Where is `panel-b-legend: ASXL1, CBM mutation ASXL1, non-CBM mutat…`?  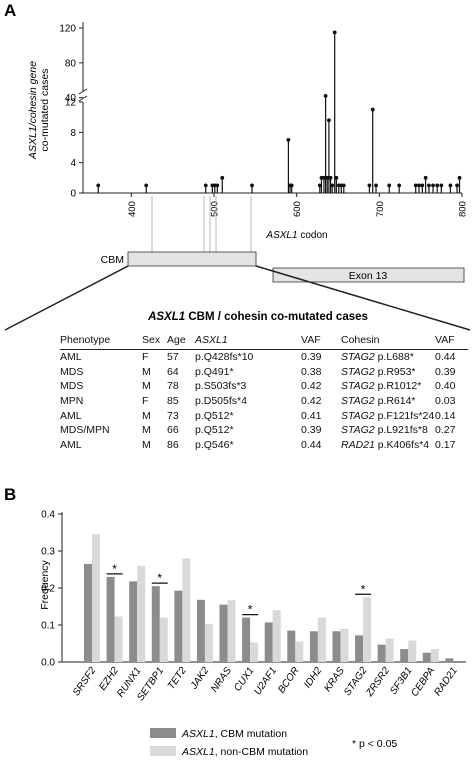 panel-b-legend: ASXL1, CBM mutation ASXL1, non-CBM mutat… is located at coordinates (273, 743).